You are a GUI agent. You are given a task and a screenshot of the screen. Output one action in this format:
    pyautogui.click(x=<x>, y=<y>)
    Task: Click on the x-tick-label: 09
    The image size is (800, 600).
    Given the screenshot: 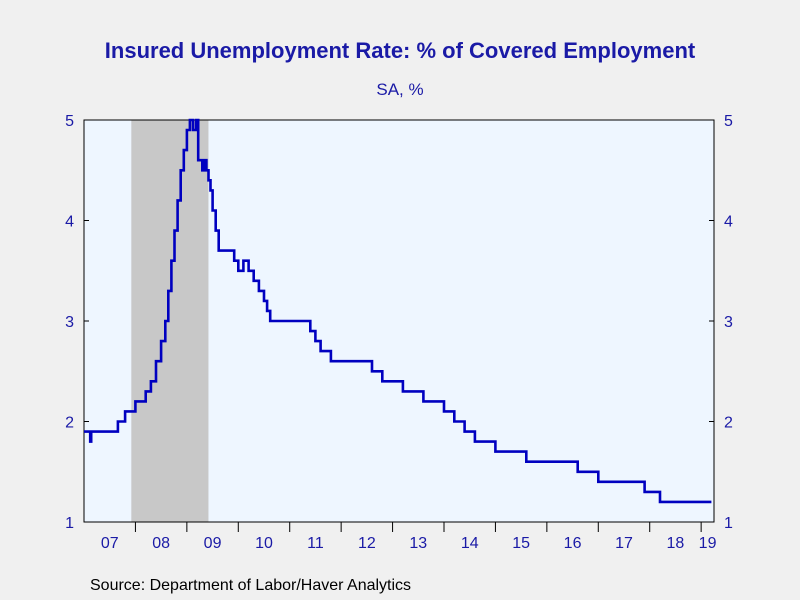 What is the action you would take?
    pyautogui.click(x=213, y=543)
    